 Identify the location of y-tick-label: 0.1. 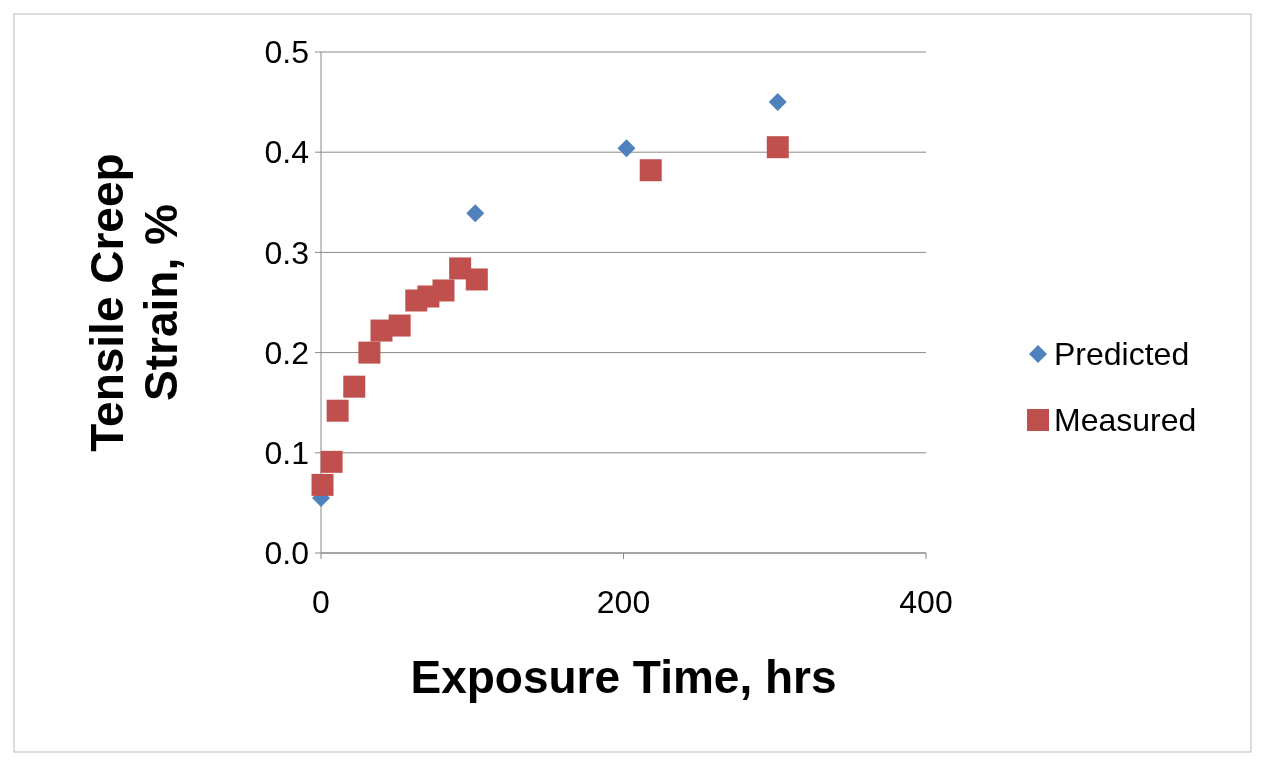
(286, 453).